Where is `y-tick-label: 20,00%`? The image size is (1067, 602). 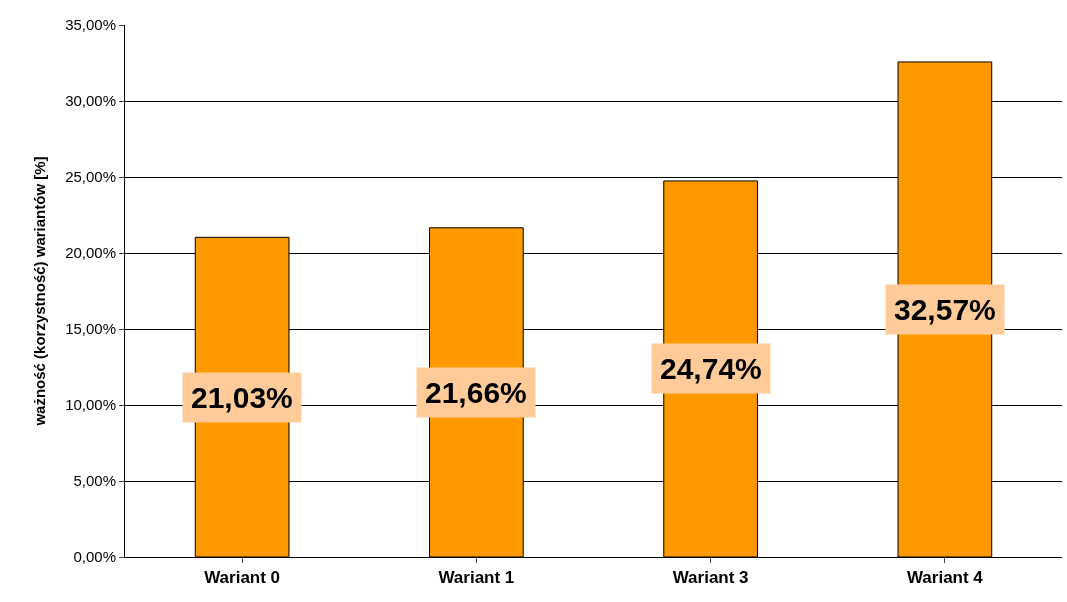
y-tick-label: 20,00% is located at coordinates (90, 253).